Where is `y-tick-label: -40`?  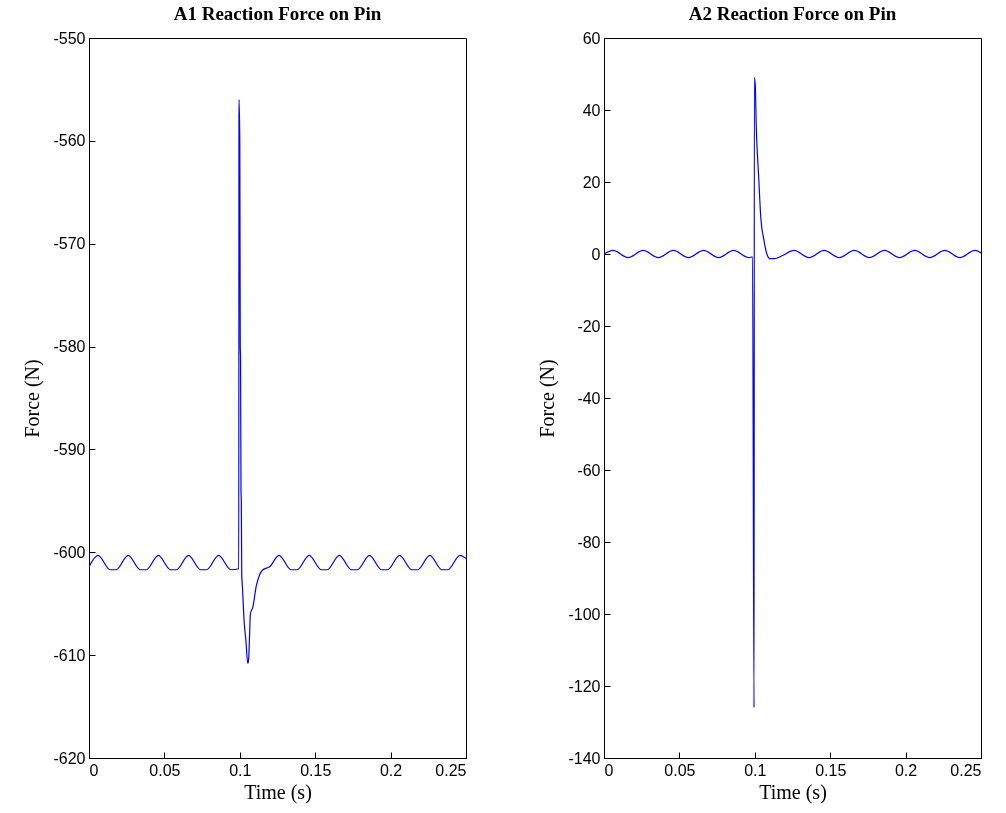 y-tick-label: -40 is located at coordinates (589, 398).